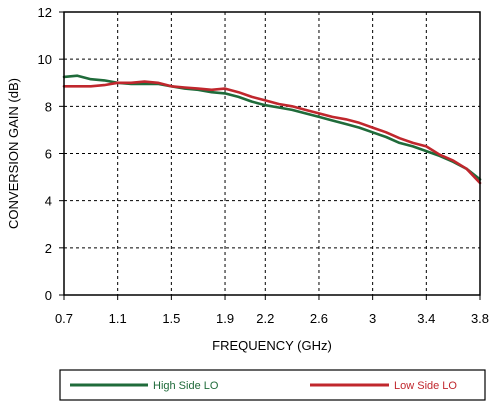 The image size is (491, 404). What do you see at coordinates (171, 318) in the screenshot?
I see `x-tick-label: 1.5` at bounding box center [171, 318].